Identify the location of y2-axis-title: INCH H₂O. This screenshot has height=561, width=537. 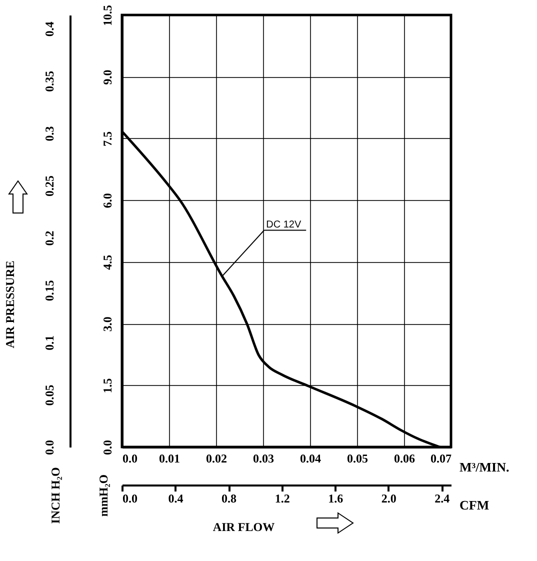
(55, 495).